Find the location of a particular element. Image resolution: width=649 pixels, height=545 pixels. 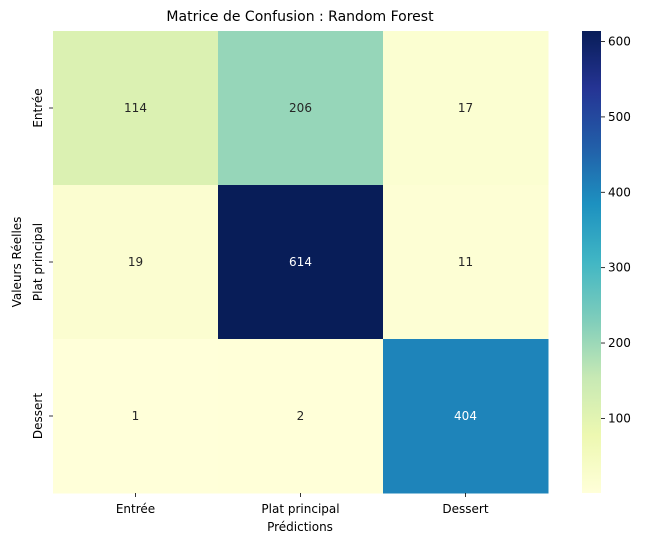

colorbar: 100 200 300 400 500 600 is located at coordinates (606, 262).